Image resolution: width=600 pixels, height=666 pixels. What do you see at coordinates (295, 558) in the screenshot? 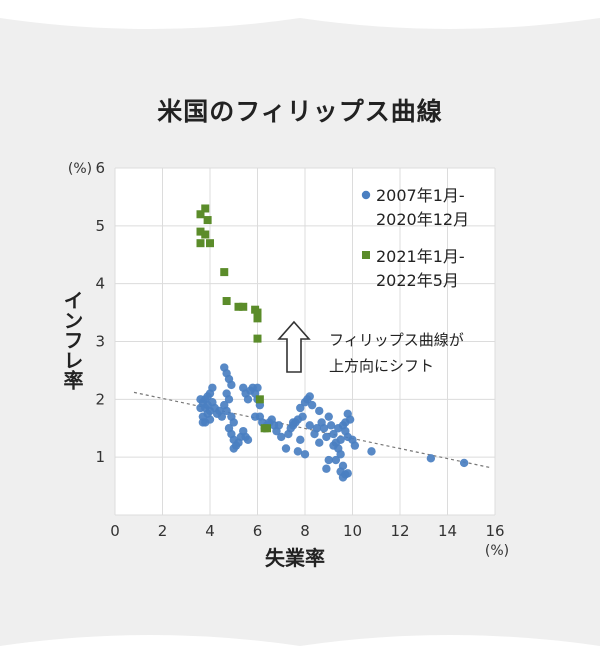
I see `x-axis-title: 失業率` at bounding box center [295, 558].